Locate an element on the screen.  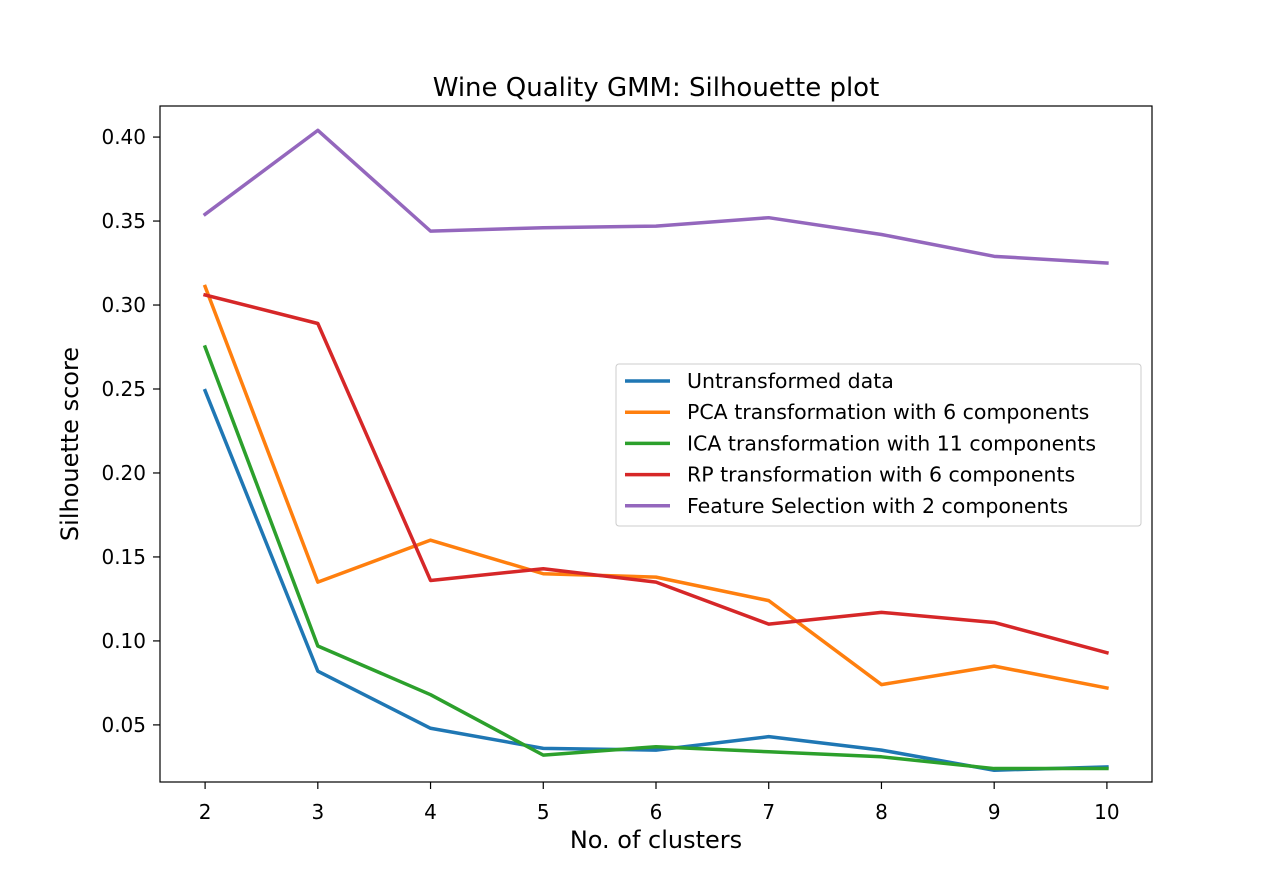
legend-label-4: Feature Selection with 2 components is located at coordinates (877, 506).